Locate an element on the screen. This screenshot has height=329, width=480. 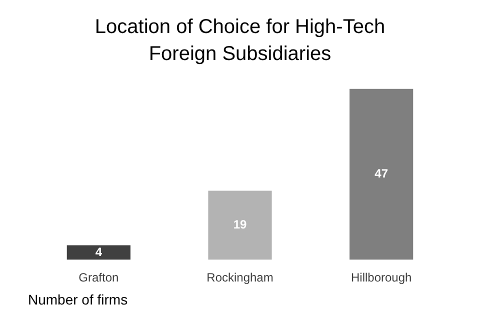
x-axis-title: Number of firms is located at coordinates (78, 299).